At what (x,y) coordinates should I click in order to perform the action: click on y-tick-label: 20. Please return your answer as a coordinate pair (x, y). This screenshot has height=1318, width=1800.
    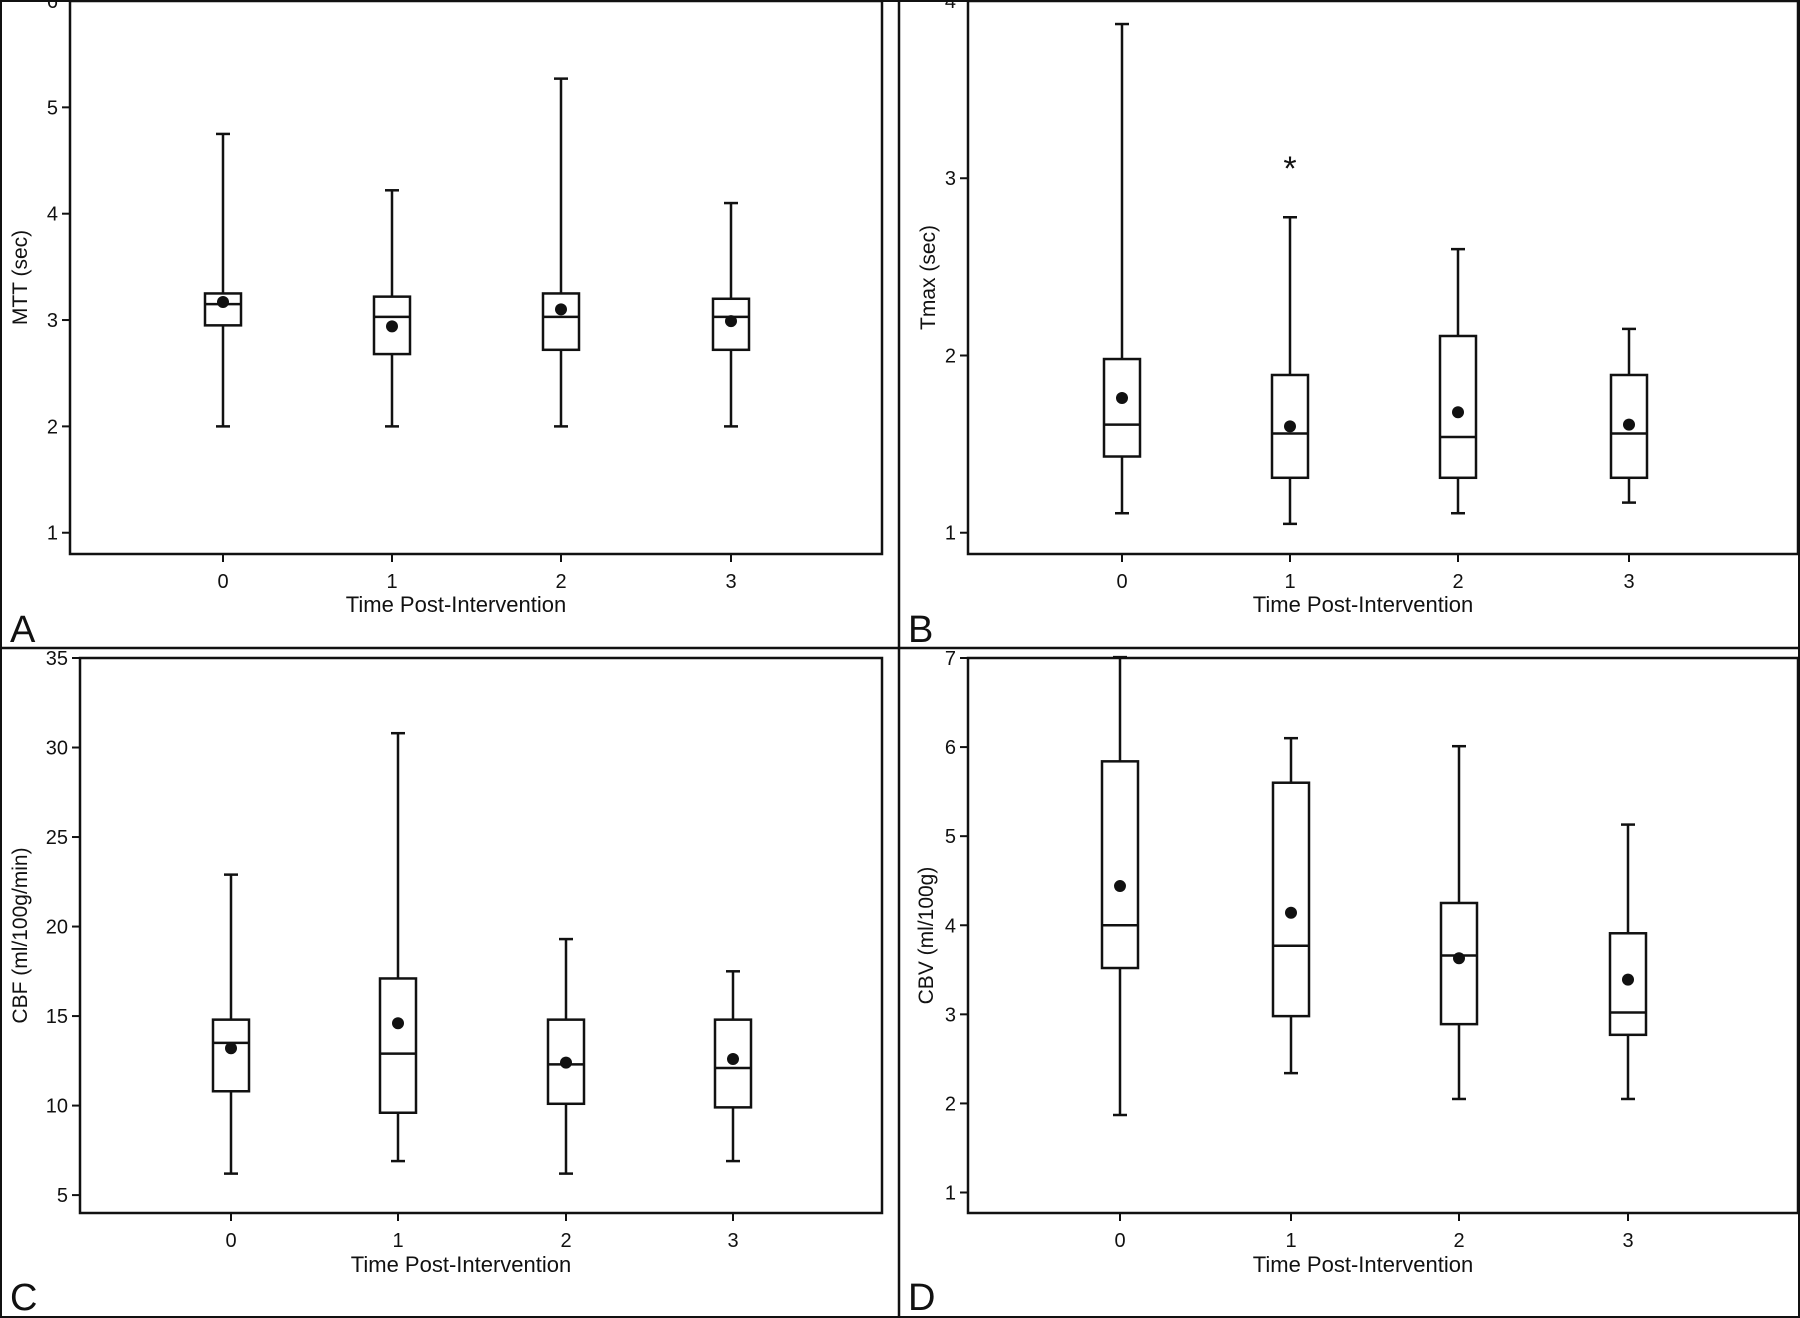
    Looking at the image, I should click on (57, 928).